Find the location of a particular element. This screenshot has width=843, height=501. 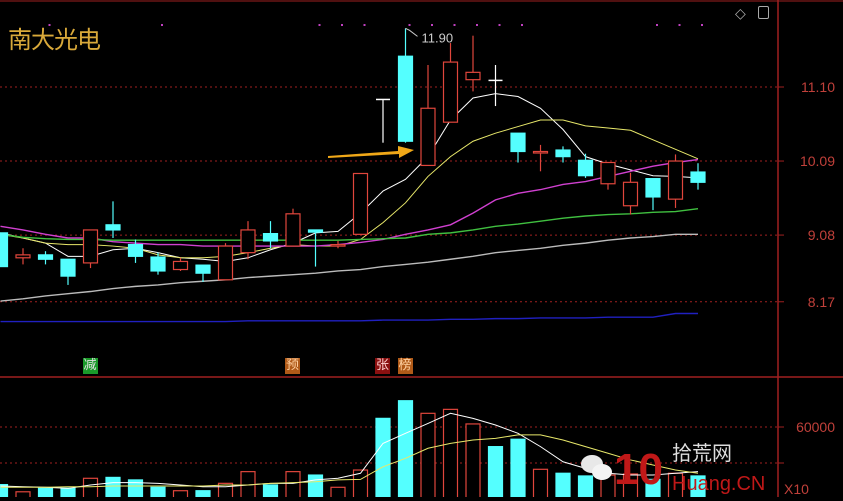

stock-name-title: 南大光电 is located at coordinates (54, 40).